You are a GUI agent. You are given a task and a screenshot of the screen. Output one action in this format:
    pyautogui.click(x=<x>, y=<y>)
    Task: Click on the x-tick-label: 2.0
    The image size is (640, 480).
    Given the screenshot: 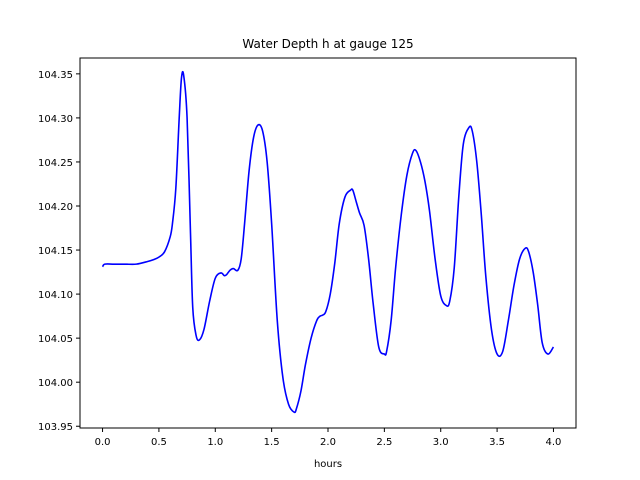 What is the action you would take?
    pyautogui.click(x=328, y=442)
    